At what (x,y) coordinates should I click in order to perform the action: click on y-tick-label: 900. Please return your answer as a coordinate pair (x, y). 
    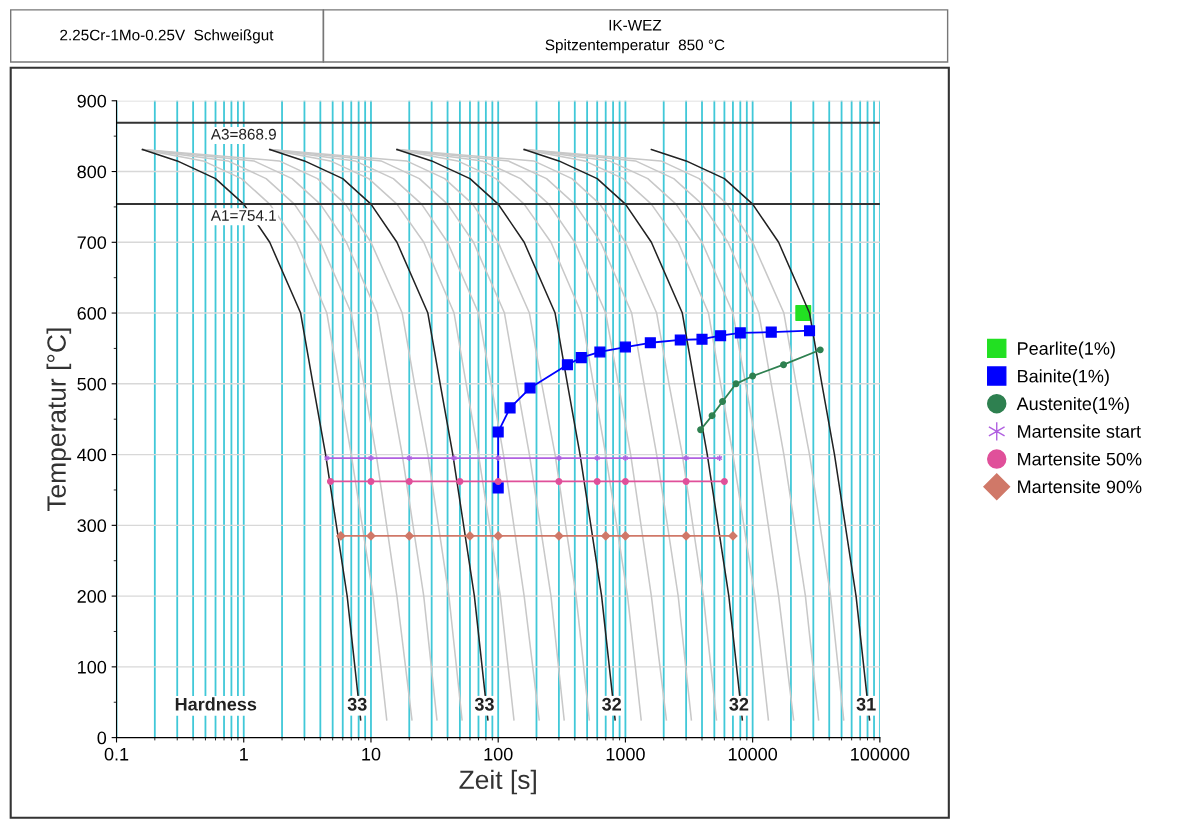
    Looking at the image, I should click on (92, 101).